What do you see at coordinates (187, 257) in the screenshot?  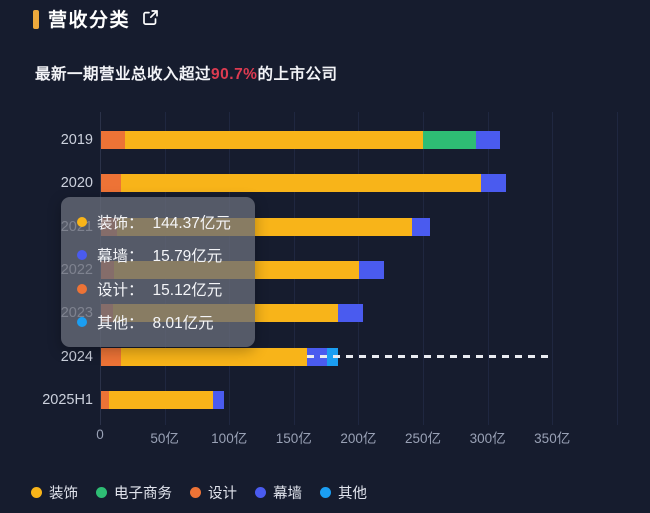 I see `tooltip-series-value: 15.79亿元` at bounding box center [187, 257].